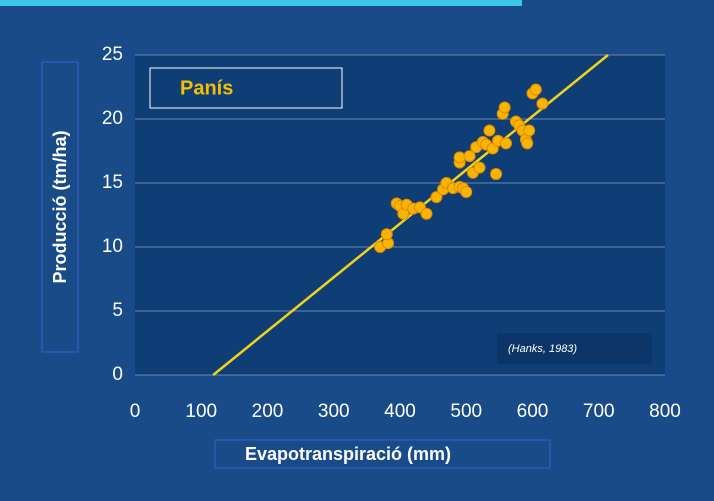 The width and height of the screenshot is (714, 501). I want to click on legend-box, so click(246, 88).